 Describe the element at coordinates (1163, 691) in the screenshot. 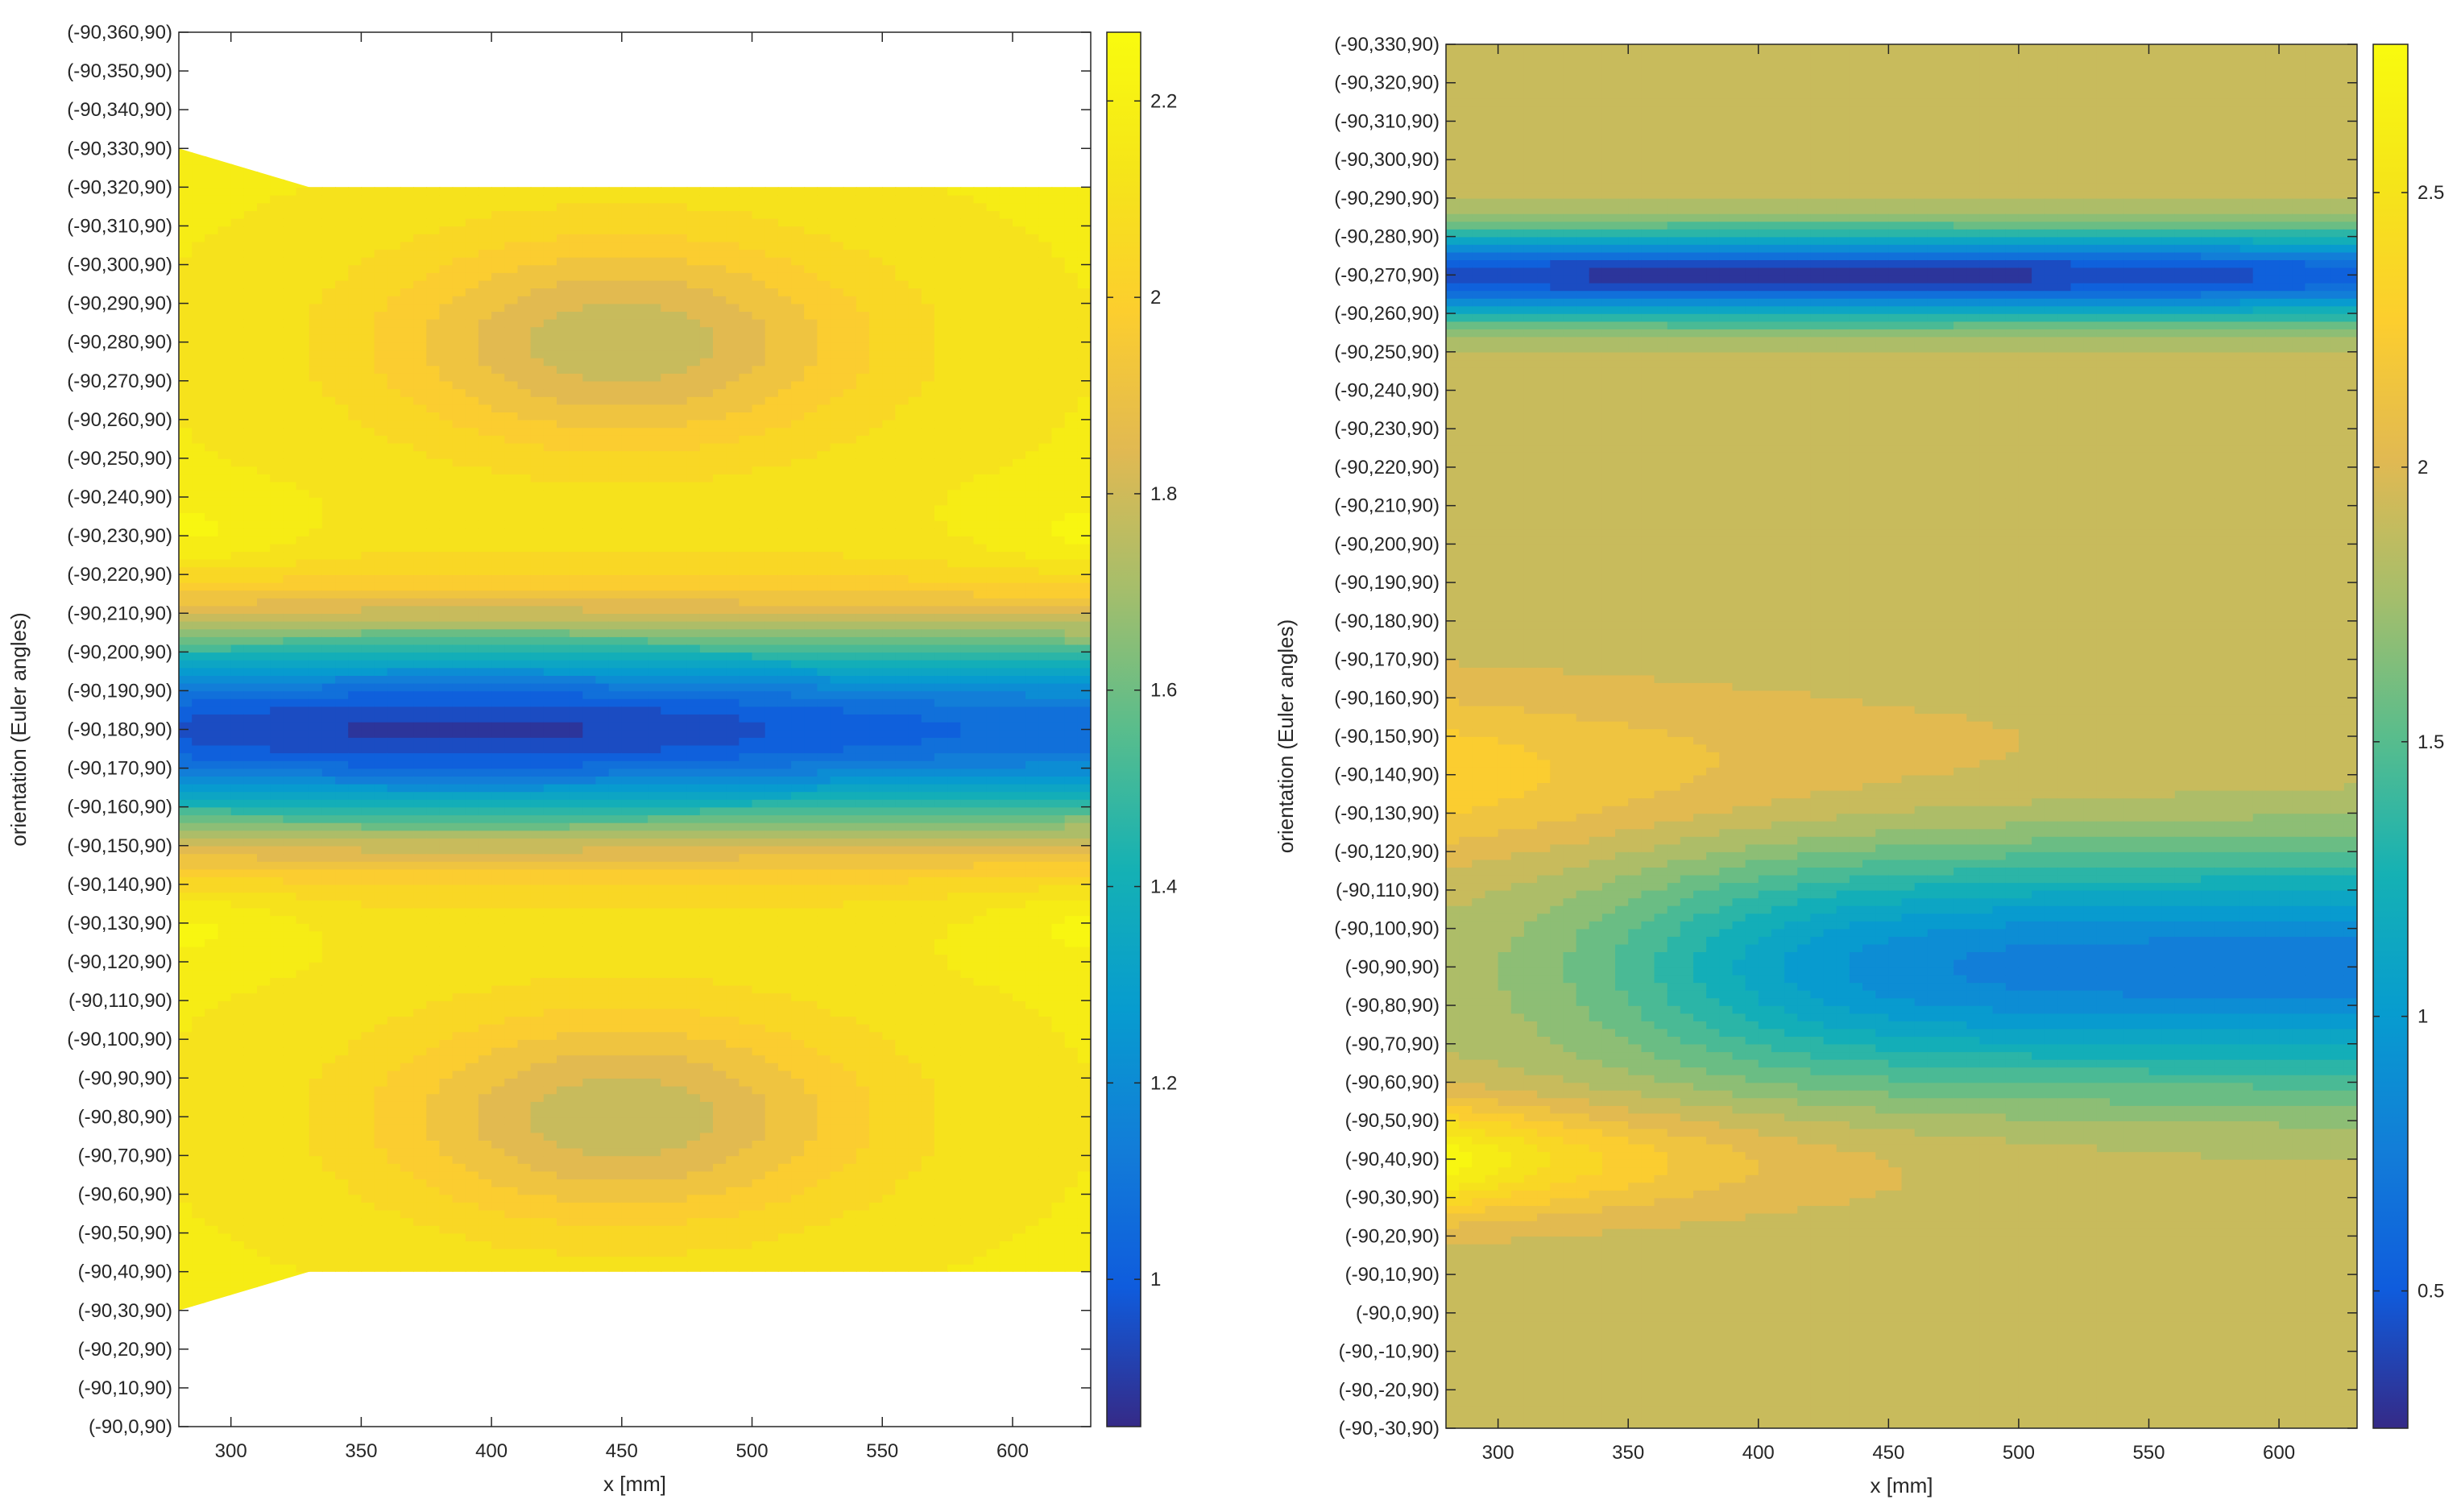

I see `colorbar-tick-label: 1.6` at that location.